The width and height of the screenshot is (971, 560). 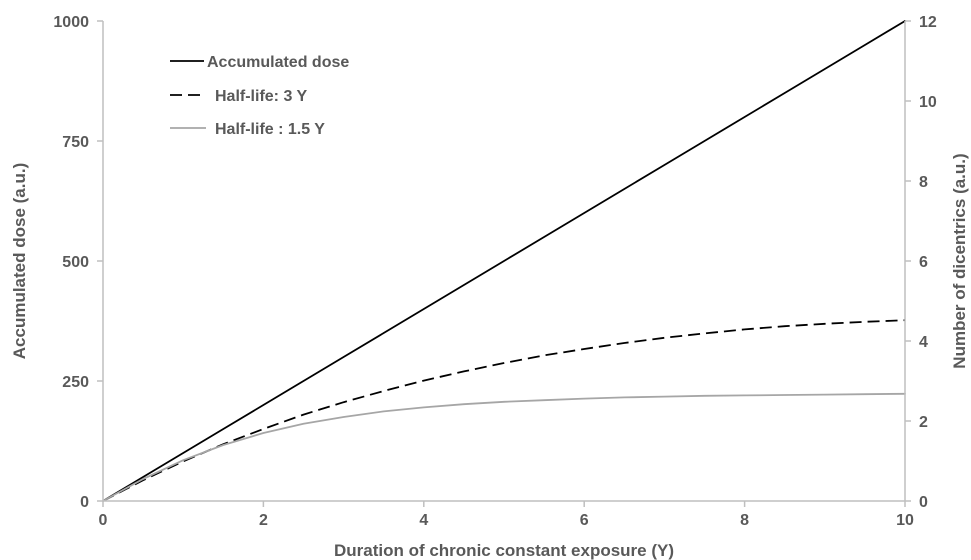 I want to click on x-tick-label: 10, so click(x=905, y=520).